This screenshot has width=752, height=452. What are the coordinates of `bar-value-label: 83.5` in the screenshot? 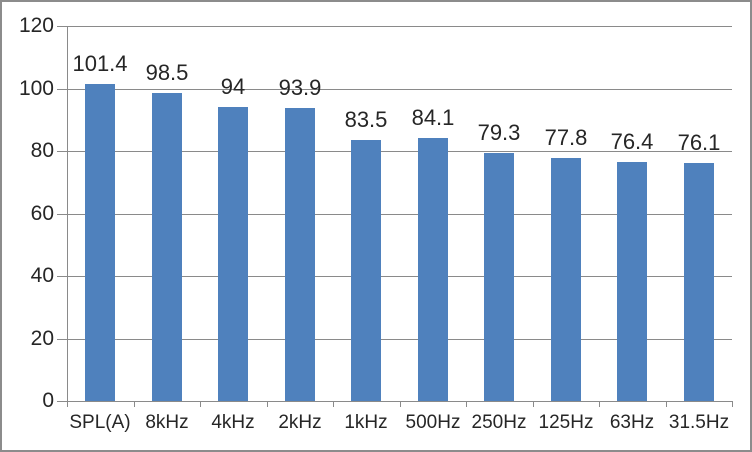 It's located at (366, 119).